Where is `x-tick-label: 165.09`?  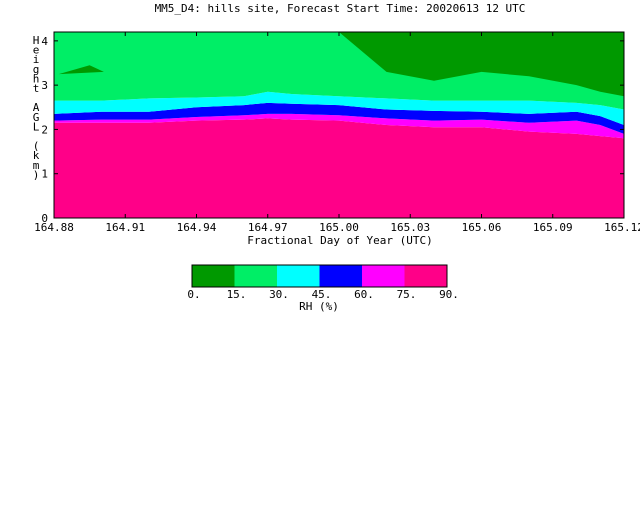
x-tick-label: 165.09 is located at coordinates (553, 227).